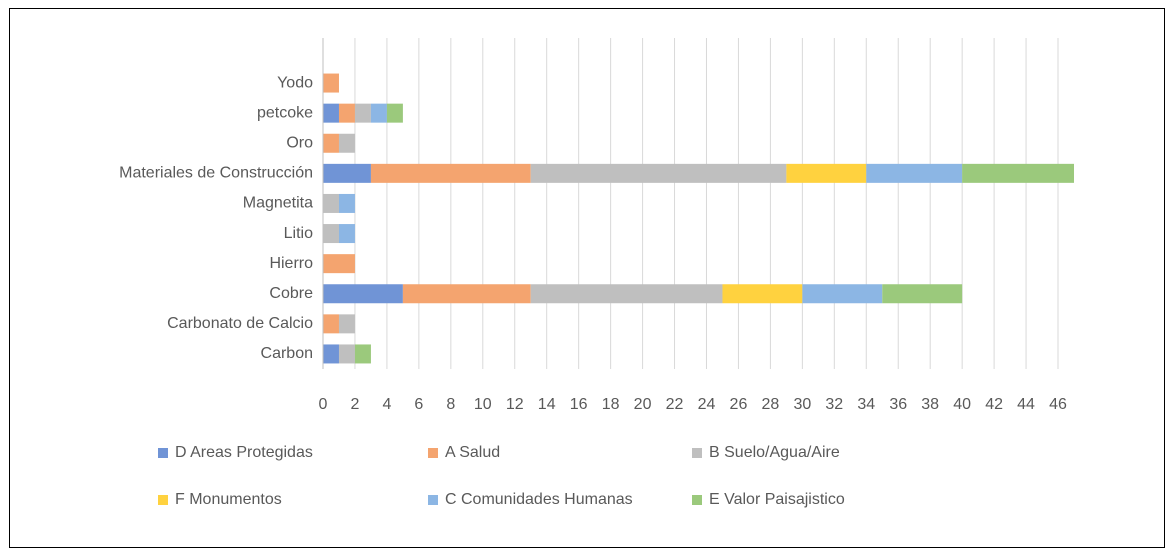  What do you see at coordinates (1026, 404) in the screenshot?
I see `x-tick-label: 44` at bounding box center [1026, 404].